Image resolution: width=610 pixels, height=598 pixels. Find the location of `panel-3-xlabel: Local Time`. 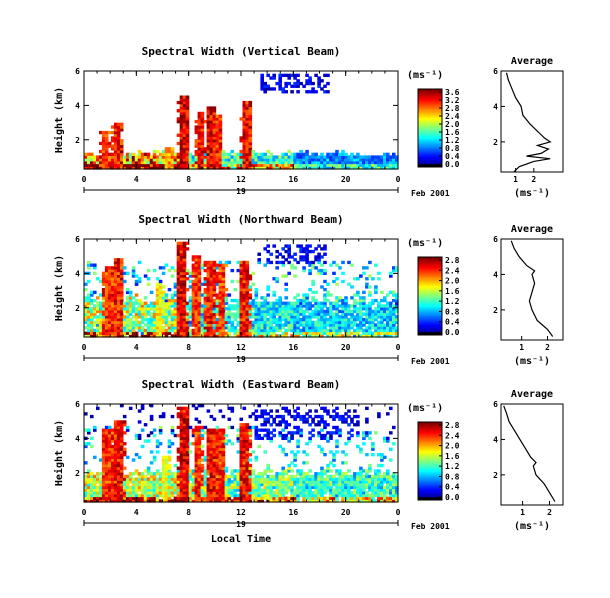

panel-3-xlabel: Local Time is located at coordinates (241, 539).